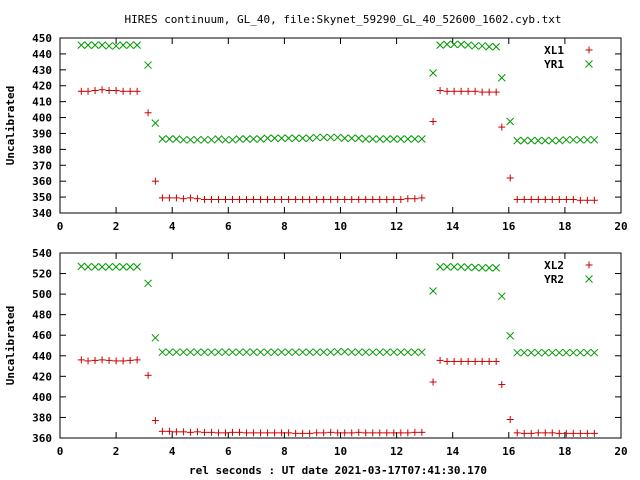  What do you see at coordinates (42, 149) in the screenshot?
I see `y-tick-label: 380` at bounding box center [42, 149].